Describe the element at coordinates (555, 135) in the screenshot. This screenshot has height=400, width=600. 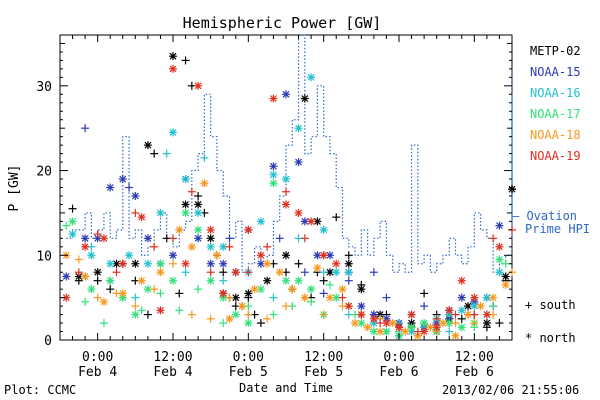
I see `legend-item: NOAA-18` at that location.